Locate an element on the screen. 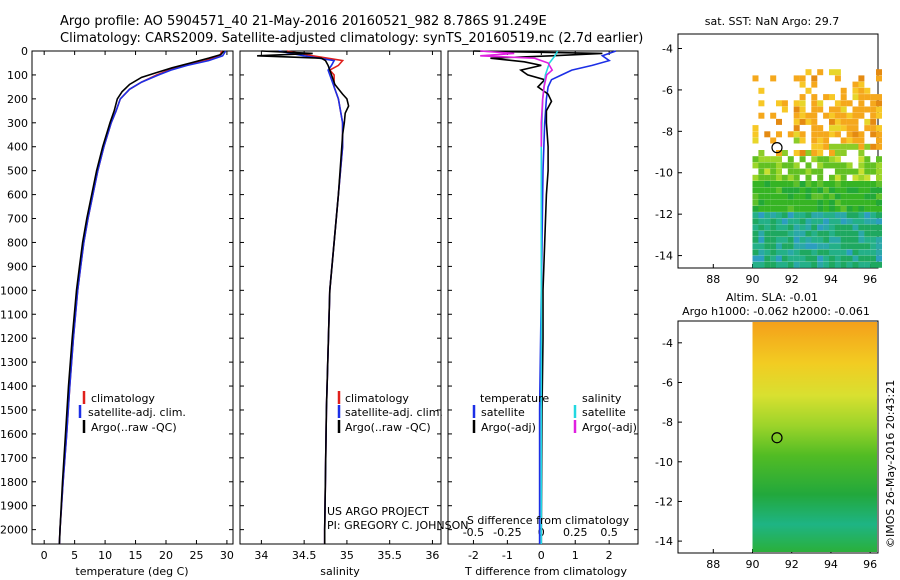 This screenshot has width=900, height=580. x-tick-label: 35 is located at coordinates (347, 555).